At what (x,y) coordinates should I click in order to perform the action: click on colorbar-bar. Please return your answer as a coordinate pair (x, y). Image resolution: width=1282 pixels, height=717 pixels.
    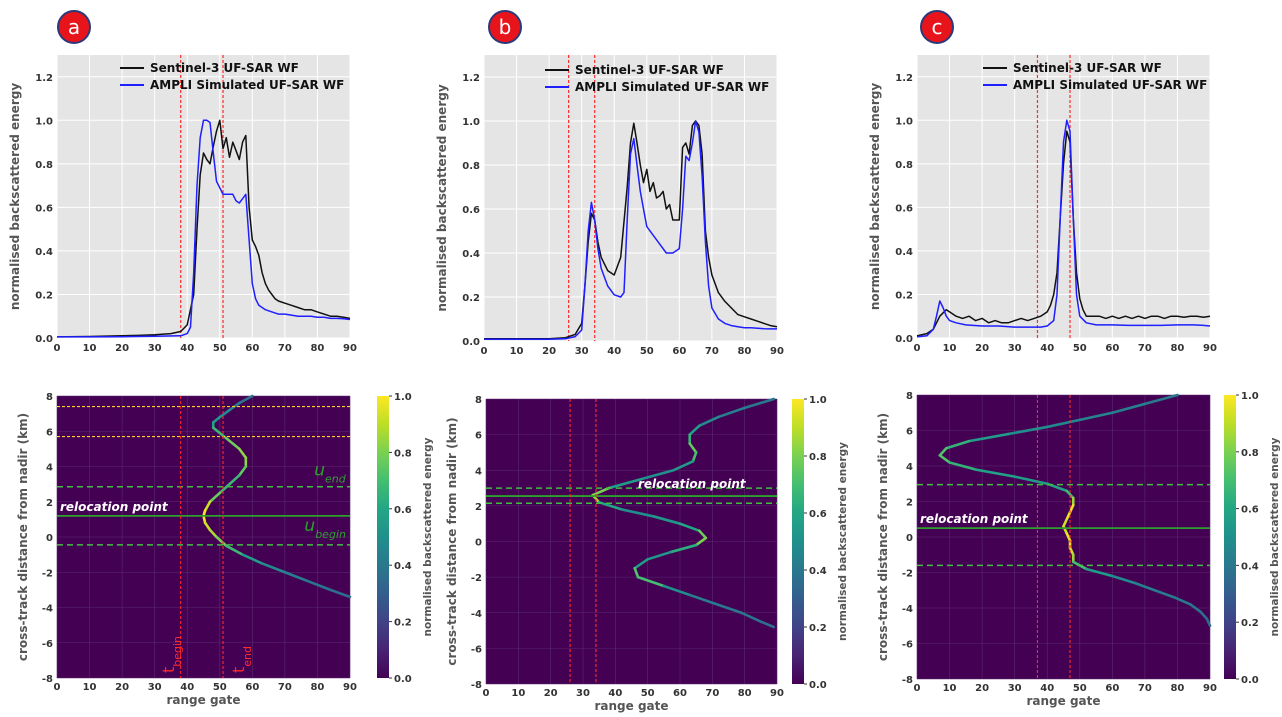
    Looking at the image, I should click on (383, 537).